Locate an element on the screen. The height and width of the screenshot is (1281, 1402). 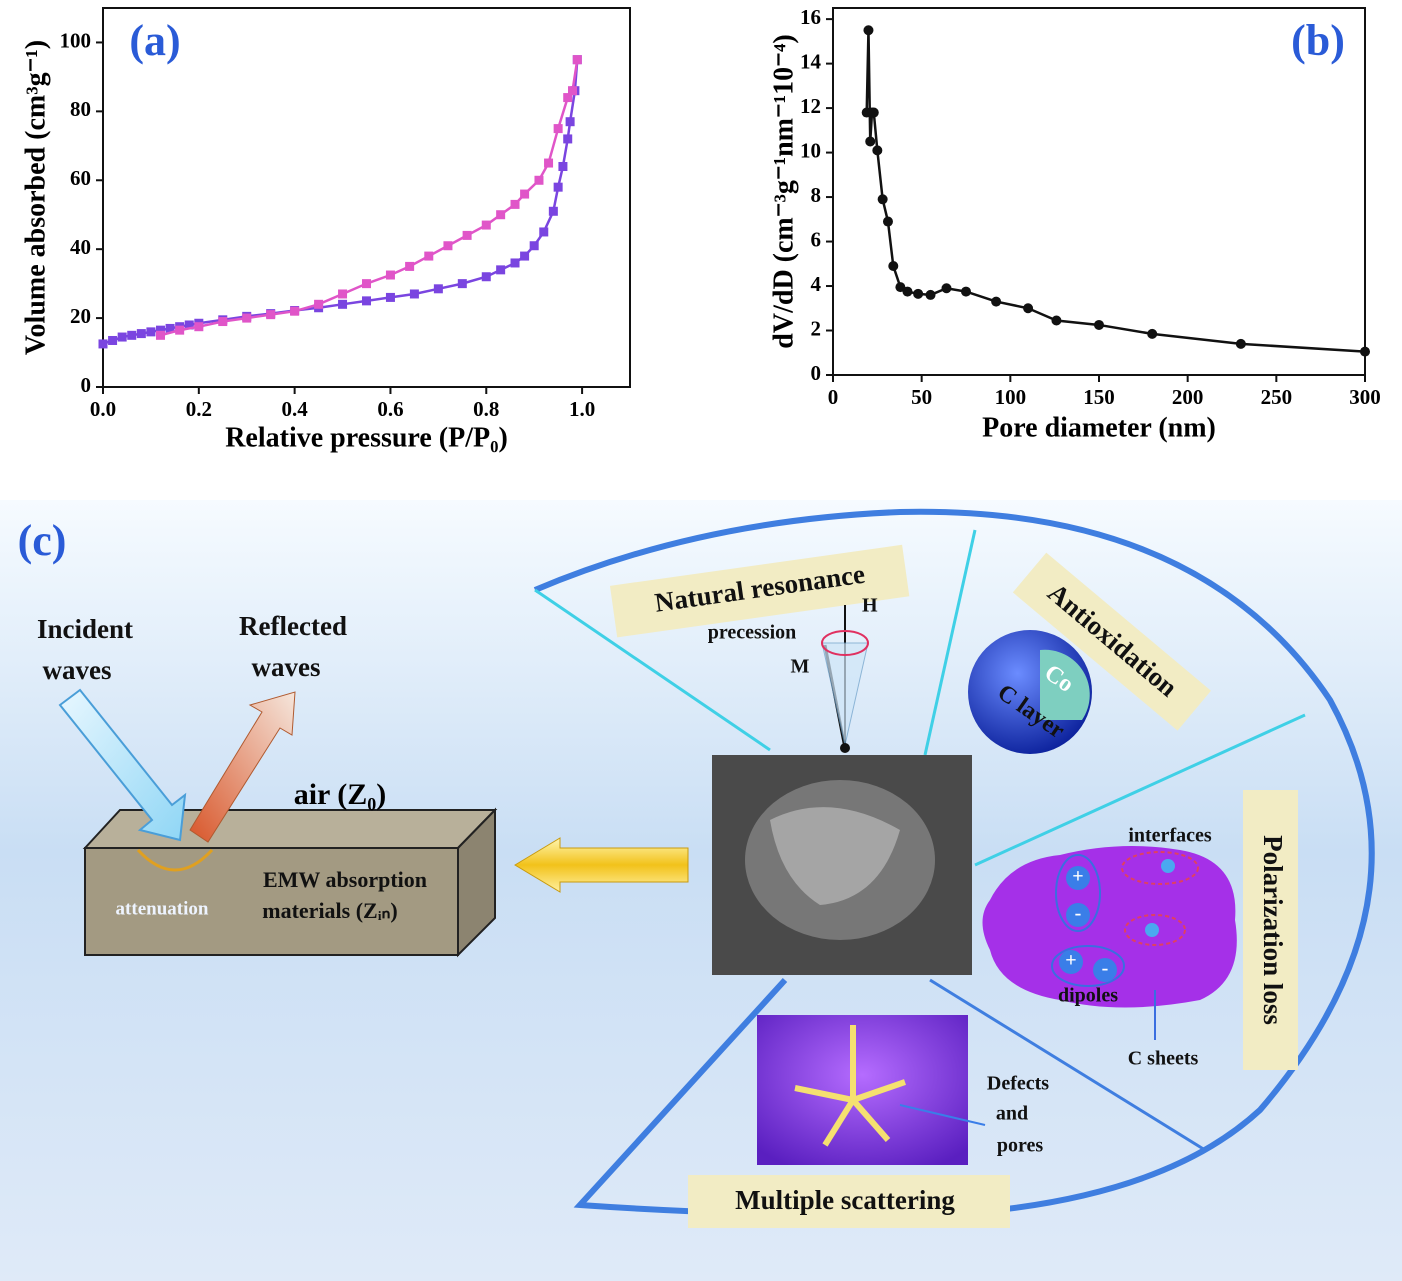
y-tick-label: 6 is located at coordinates (816, 239).